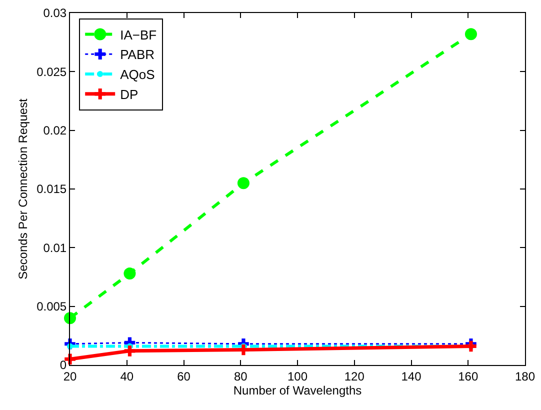 This screenshot has height=410, width=541. What do you see at coordinates (138, 74) in the screenshot?
I see `legend-label: AQoS` at bounding box center [138, 74].